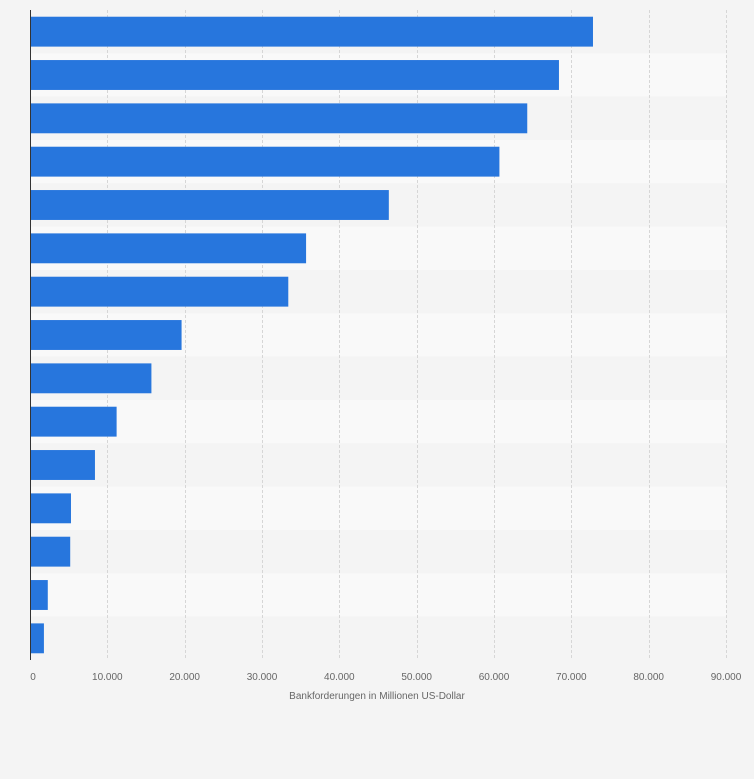 The image size is (754, 779). I want to click on x-tick-label: 20.000, so click(184, 677).